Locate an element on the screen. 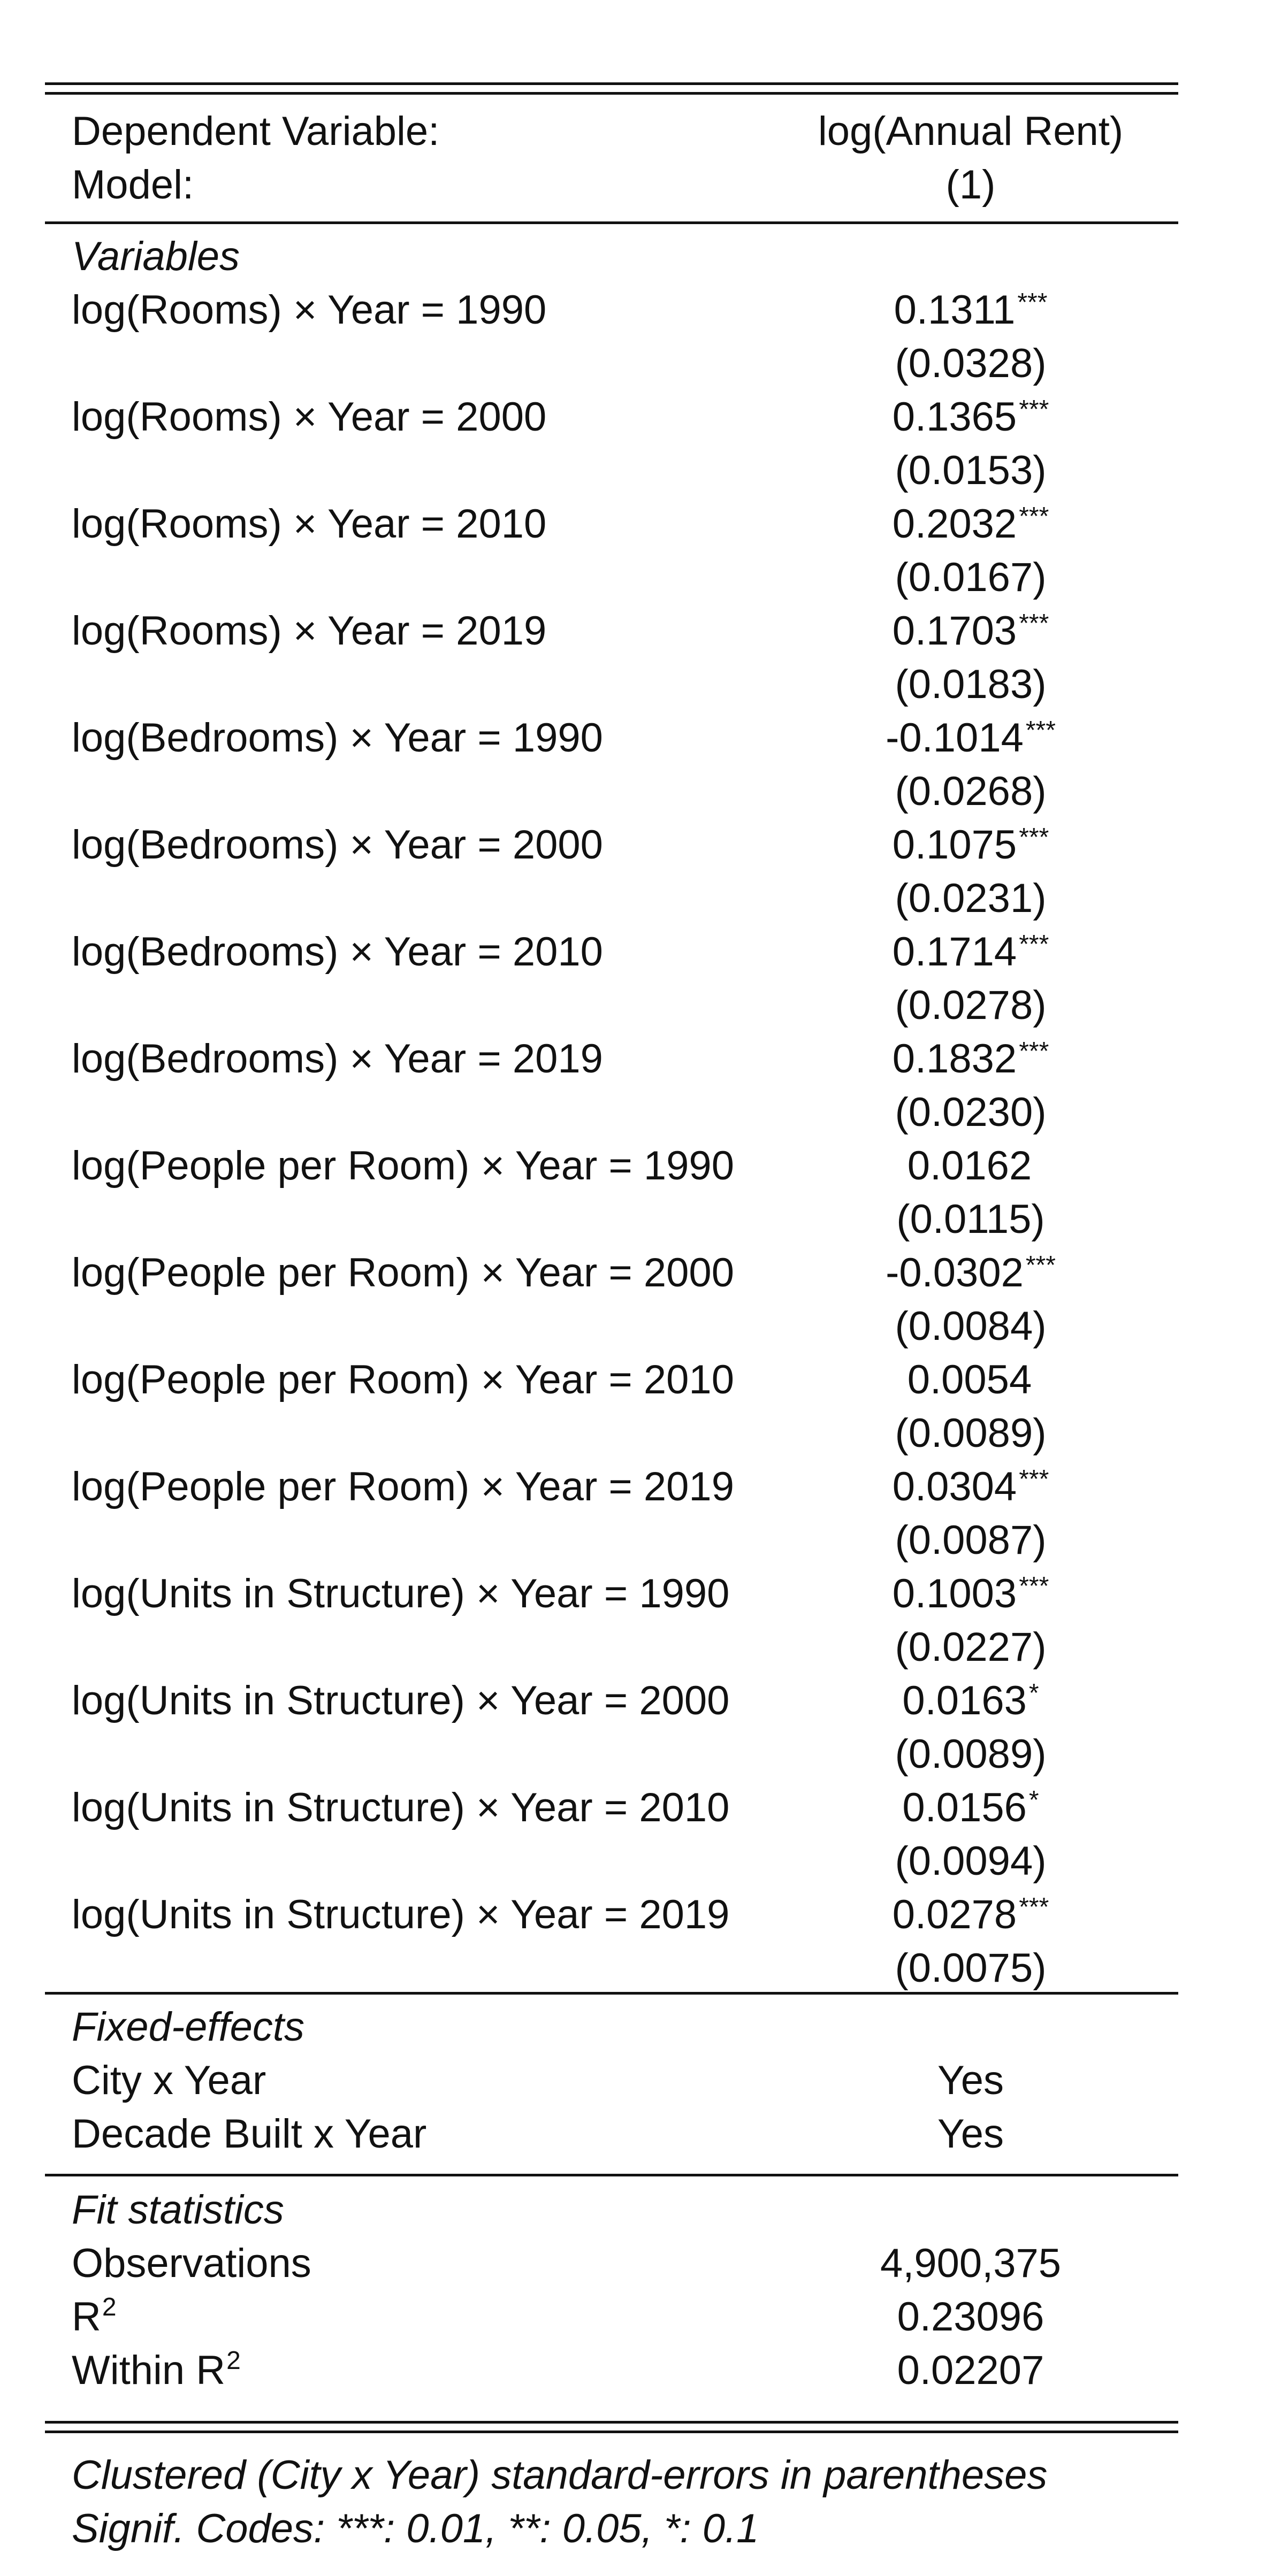 Image resolution: width=1266 pixels, height=2576 pixels. variable-coefficient-row: log(Rooms) × Year = 2019 0.1703*** is located at coordinates (611, 631).